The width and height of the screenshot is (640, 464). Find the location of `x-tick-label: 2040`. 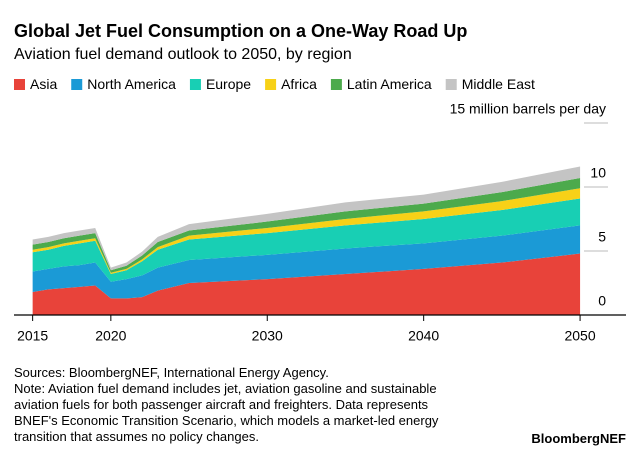

x-tick-label: 2040 is located at coordinates (423, 336).